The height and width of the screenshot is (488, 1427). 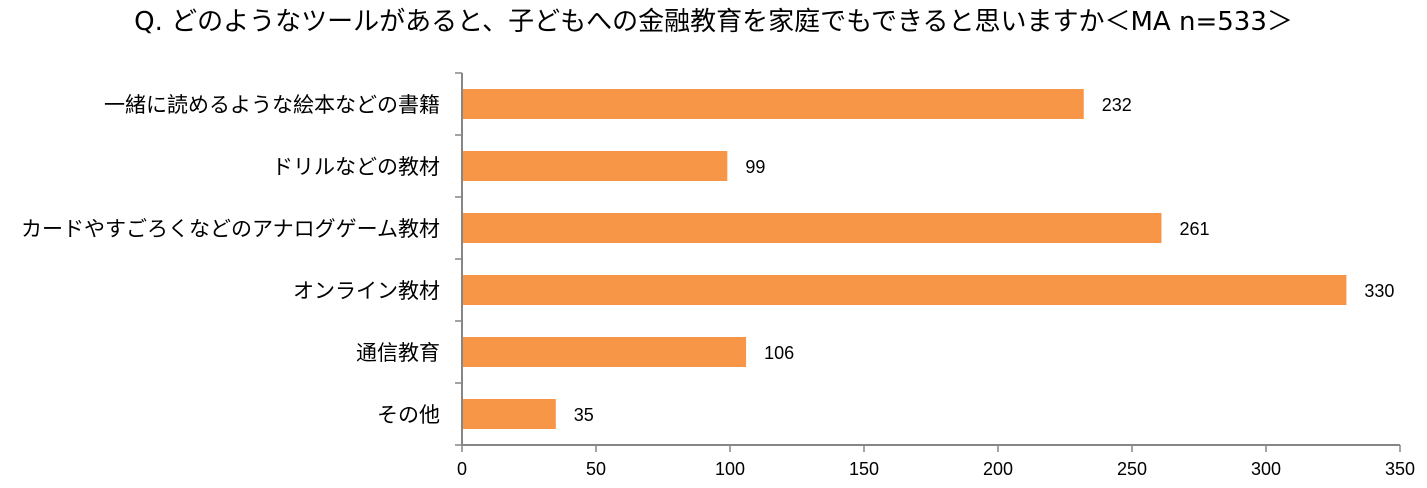 I want to click on x-tick-label: 100, so click(x=730, y=469).